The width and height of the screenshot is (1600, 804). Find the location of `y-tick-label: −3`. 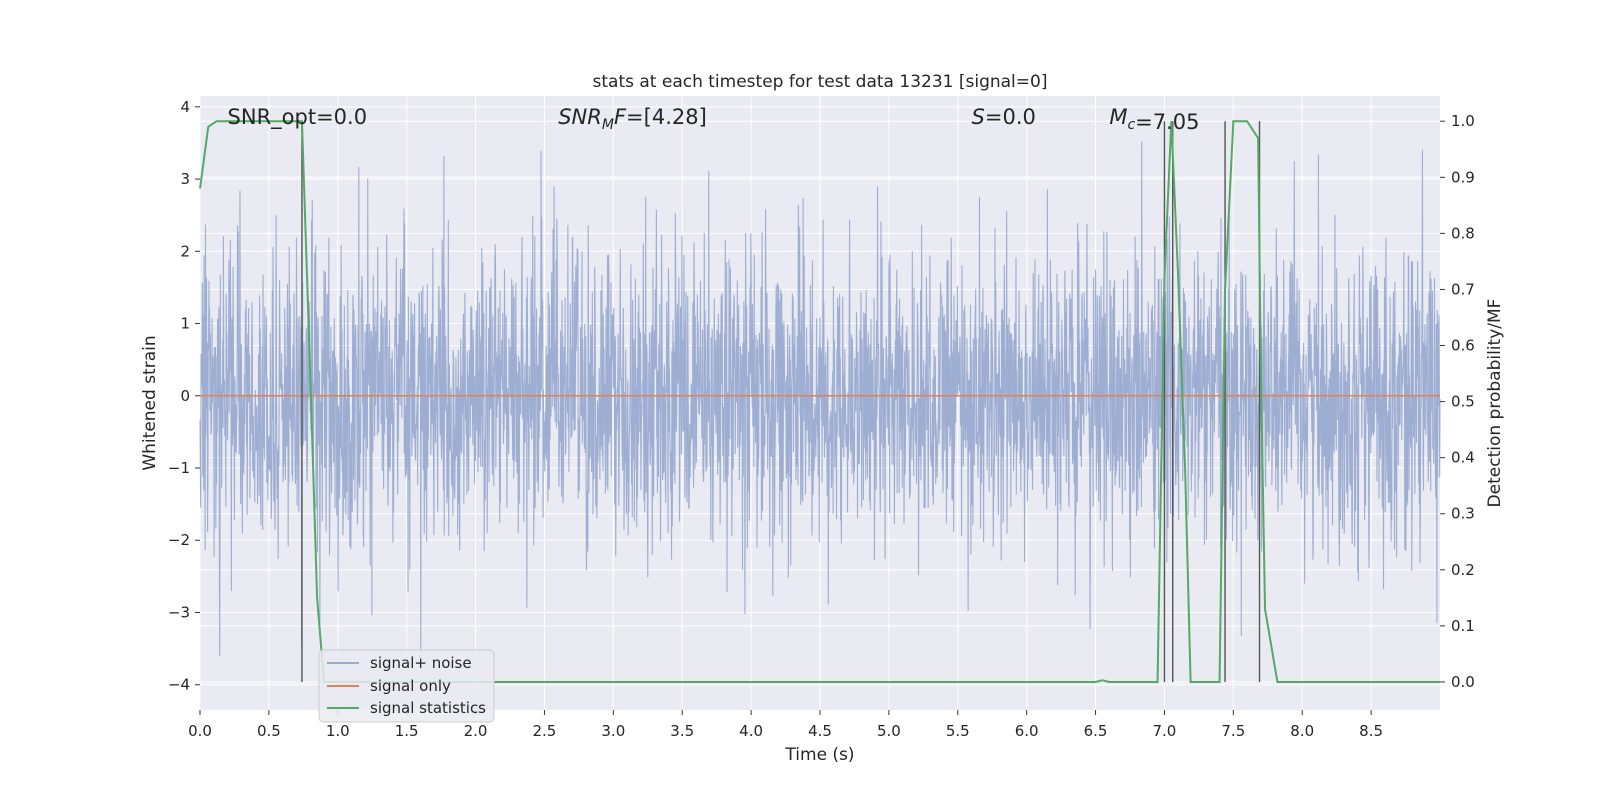

y-tick-label: −3 is located at coordinates (179, 612).